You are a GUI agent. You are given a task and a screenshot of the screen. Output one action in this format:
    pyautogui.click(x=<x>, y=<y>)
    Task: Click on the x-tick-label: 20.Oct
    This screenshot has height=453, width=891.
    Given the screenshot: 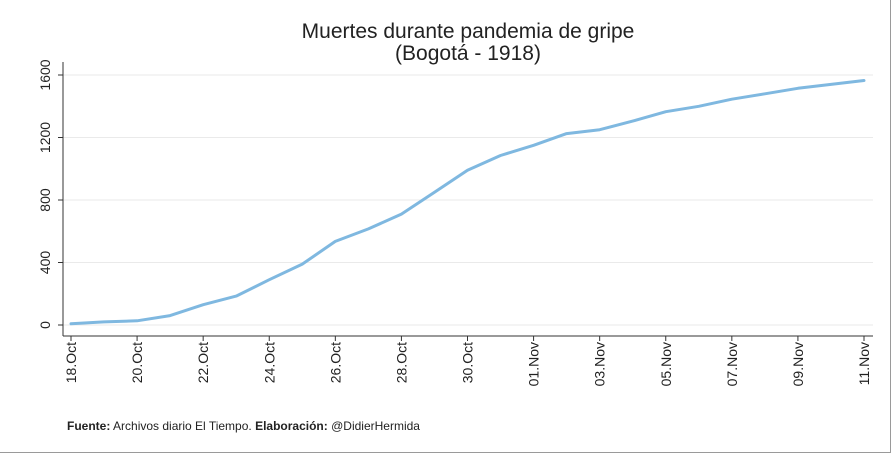 What is the action you would take?
    pyautogui.click(x=137, y=362)
    